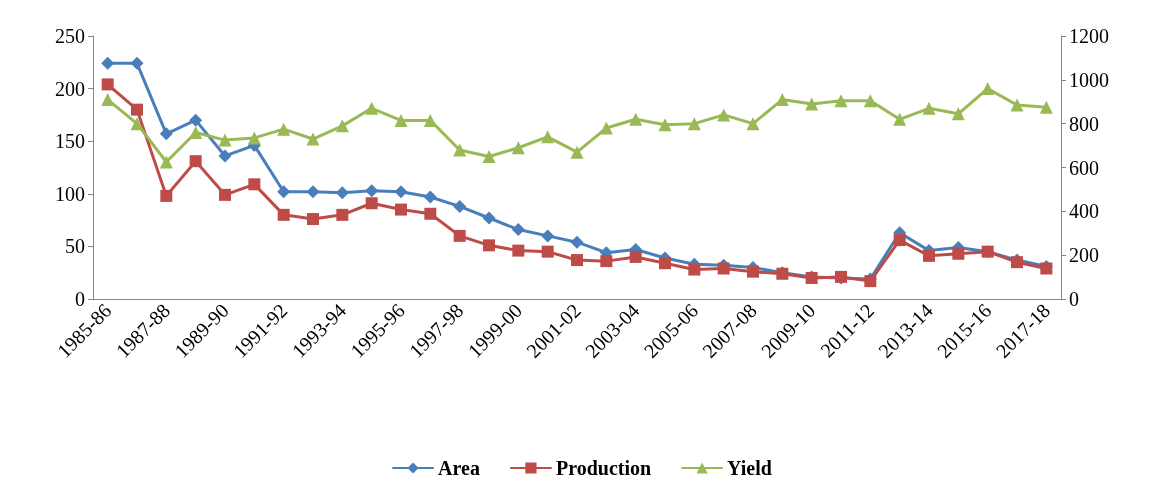 The height and width of the screenshot is (493, 1164). Describe the element at coordinates (75, 246) in the screenshot. I see `y-tick-label: 50` at that location.